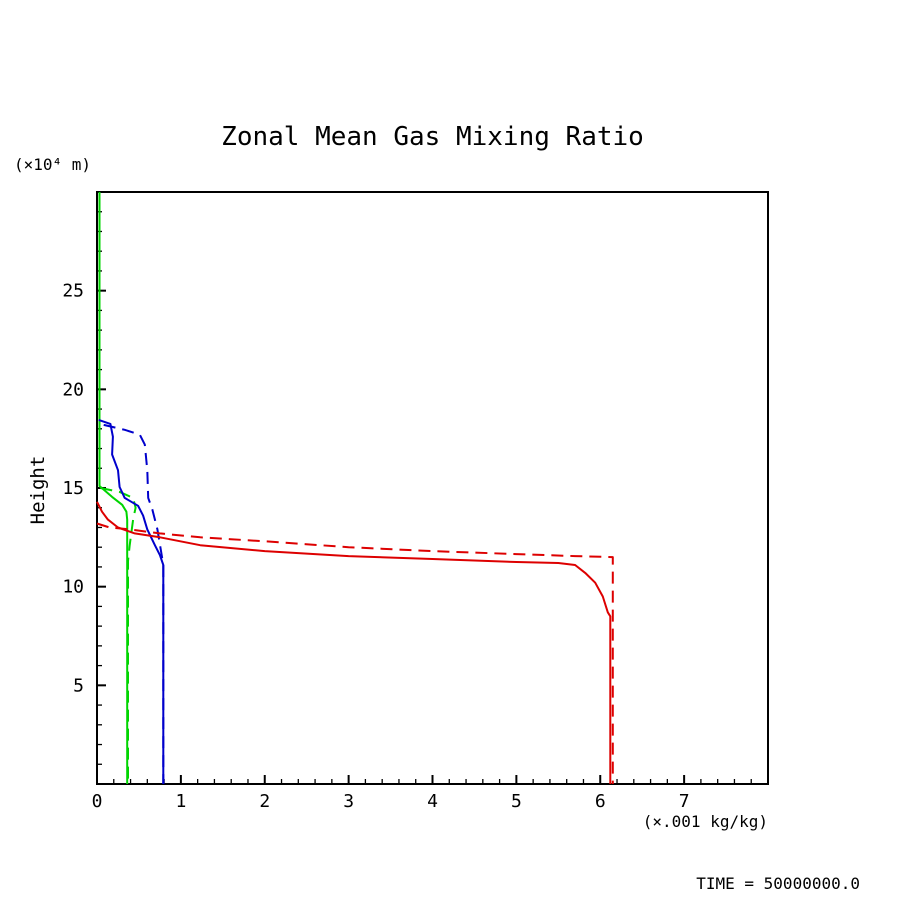 Image resolution: width=904 pixels, height=904 pixels. Describe the element at coordinates (348, 801) in the screenshot. I see `x-tick-label-3: 3` at that location.